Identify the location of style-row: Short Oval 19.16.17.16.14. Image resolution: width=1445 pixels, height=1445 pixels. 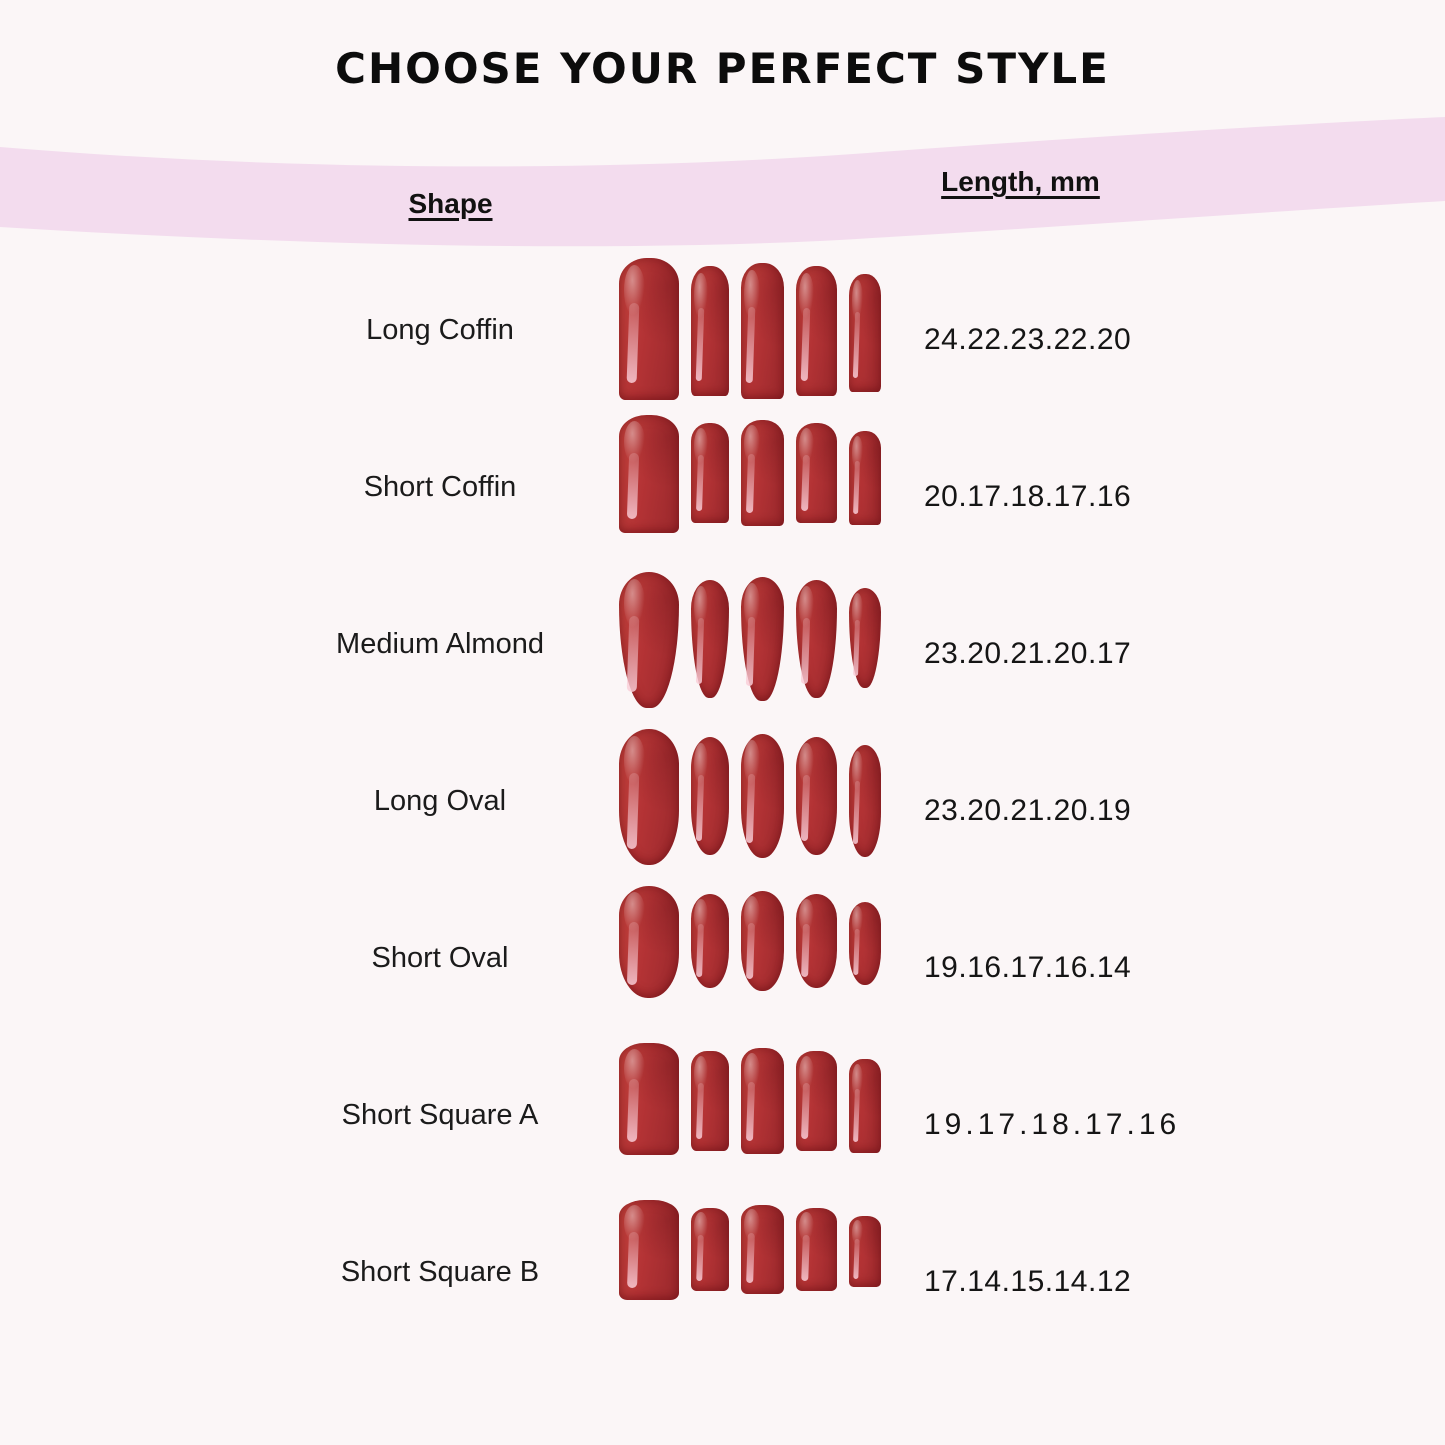
(722, 958).